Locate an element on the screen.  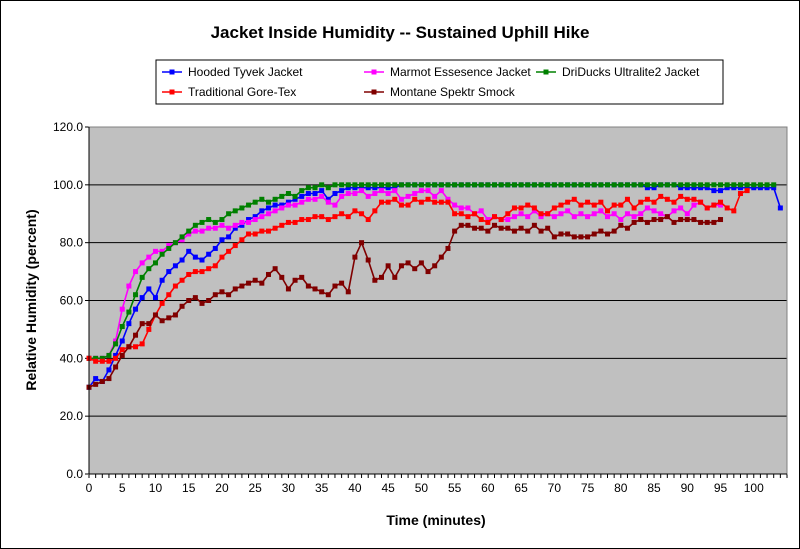
y-axis-title: Relative Humidity (percent) is located at coordinates (31, 299).